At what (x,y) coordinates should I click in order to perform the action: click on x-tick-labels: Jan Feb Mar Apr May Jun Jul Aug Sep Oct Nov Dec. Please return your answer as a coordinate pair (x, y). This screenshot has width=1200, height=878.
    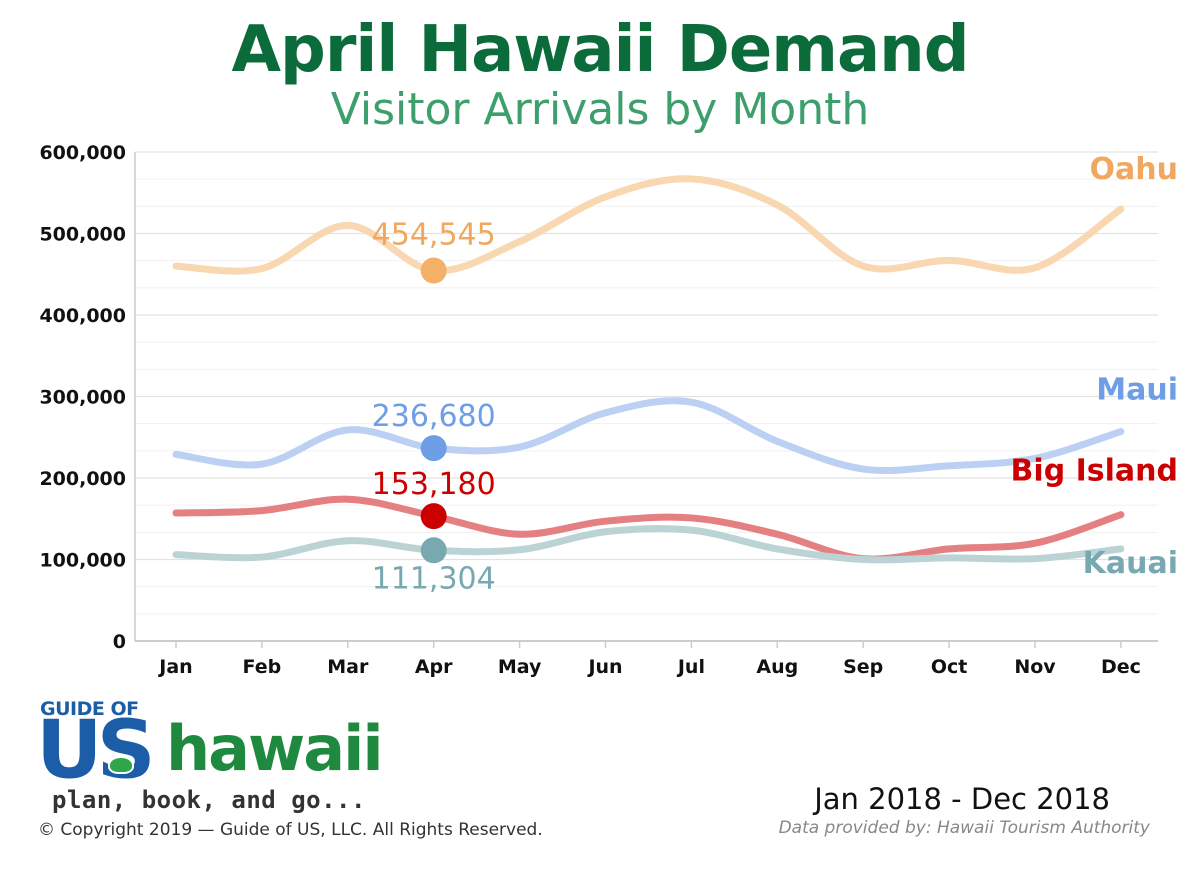
    Looking at the image, I should click on (649, 667).